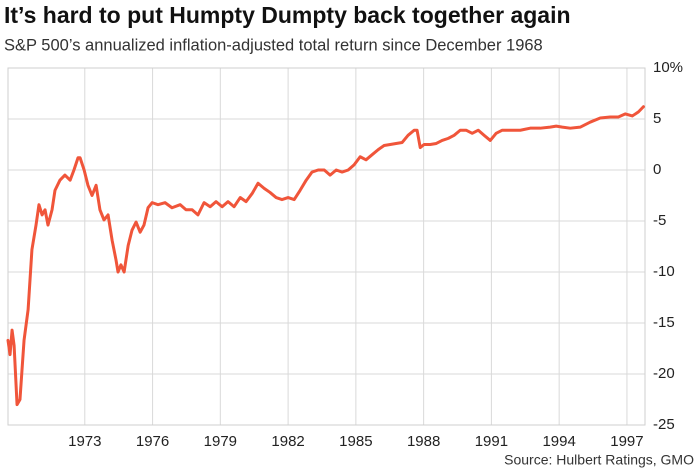  Describe the element at coordinates (664, 322) in the screenshot. I see `y-tick-label: -15` at that location.